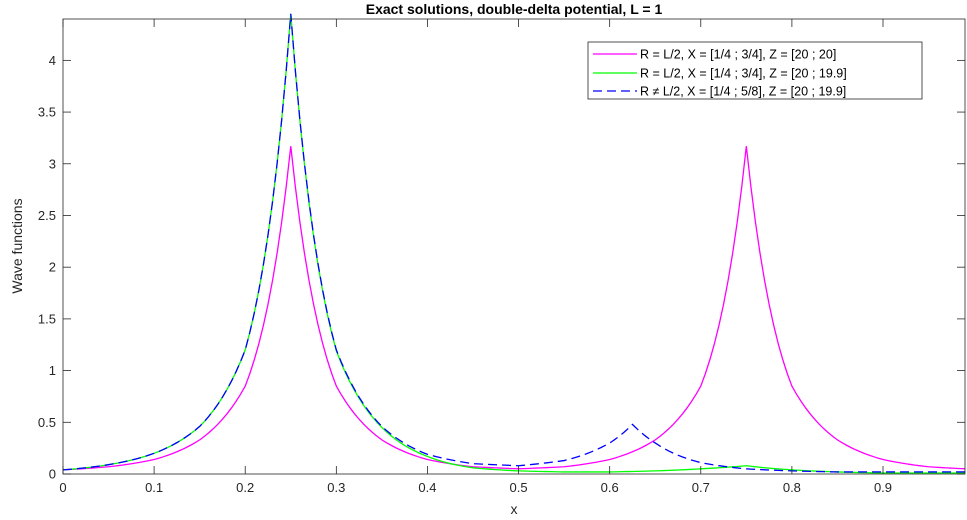 This screenshot has height=520, width=967. What do you see at coordinates (245, 487) in the screenshot?
I see `x-tick-label: 0.2` at bounding box center [245, 487].